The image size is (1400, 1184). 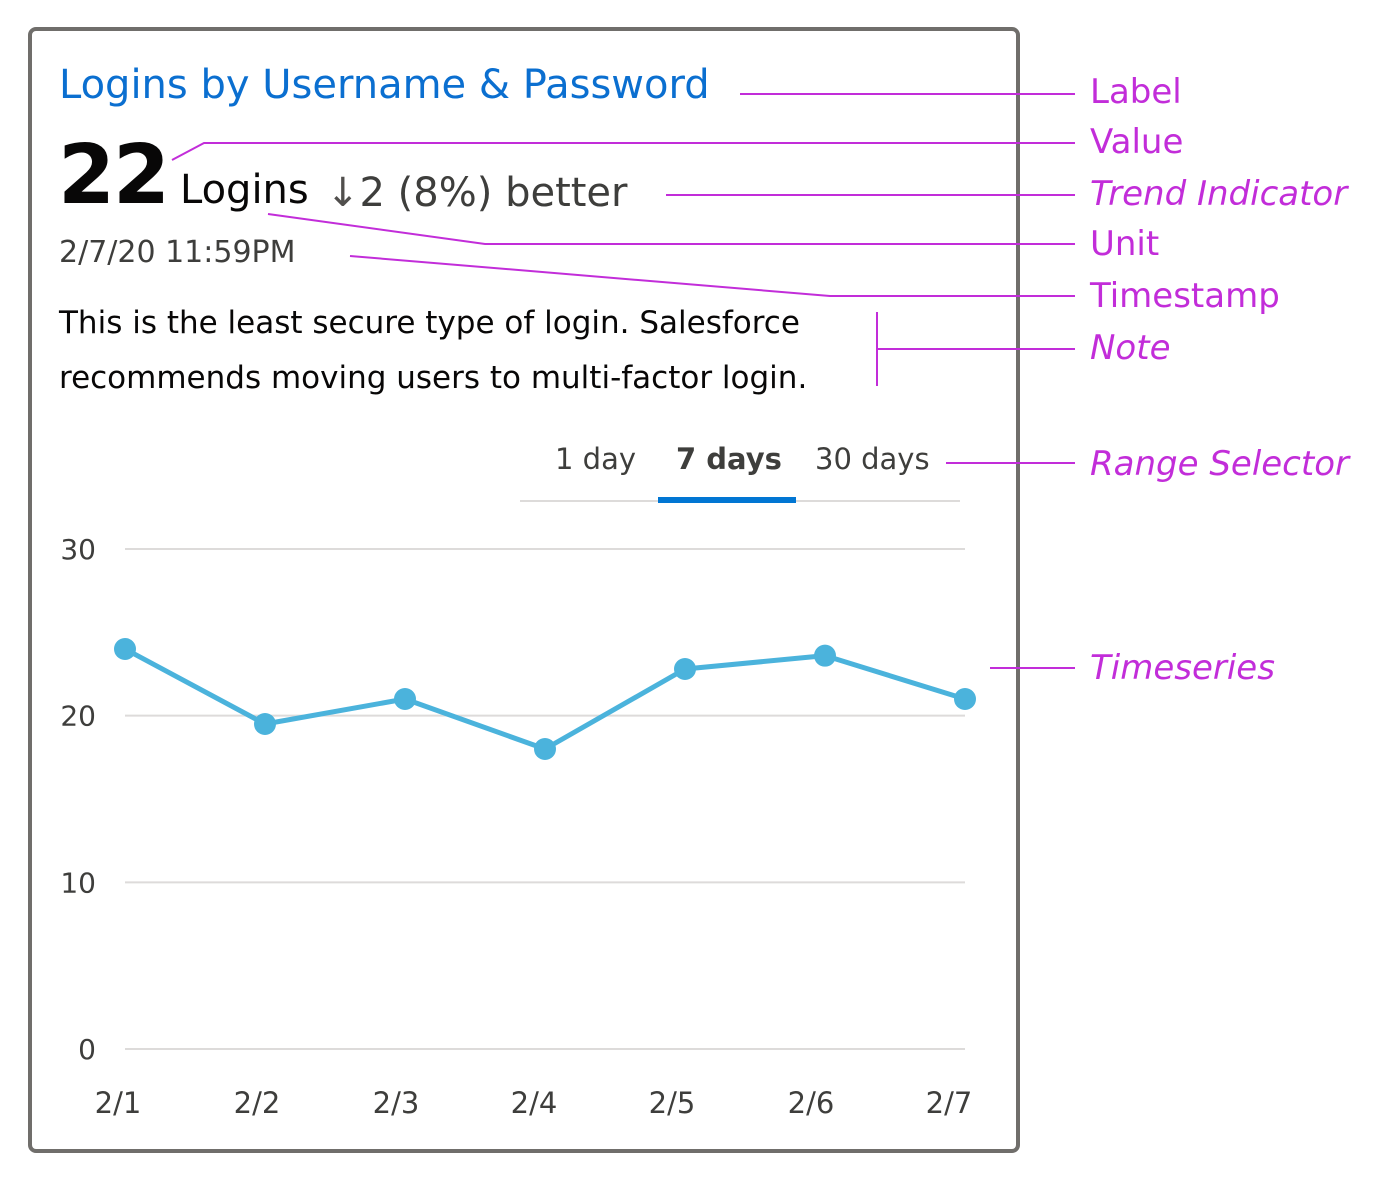 I want to click on timestamp: 2/7/20 11:59PM, so click(x=177, y=252).